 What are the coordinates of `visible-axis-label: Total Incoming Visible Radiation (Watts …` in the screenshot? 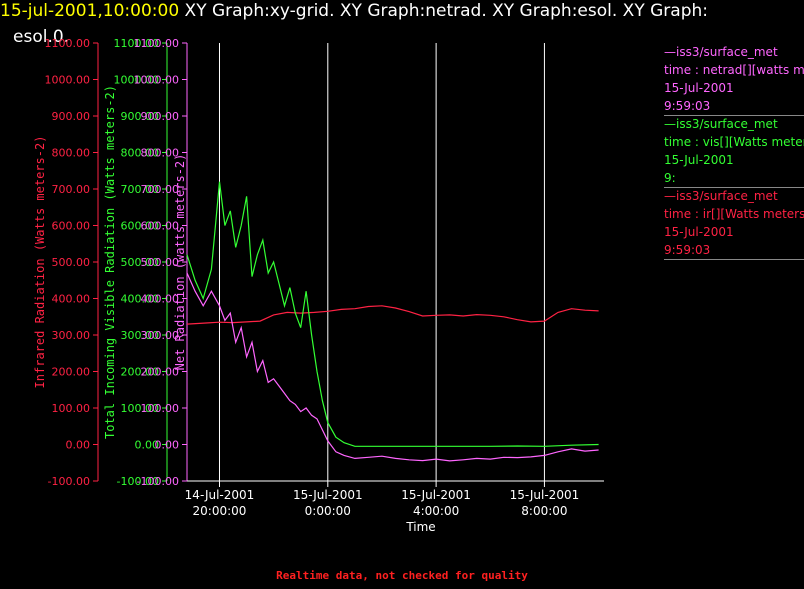 It's located at (110, 262).